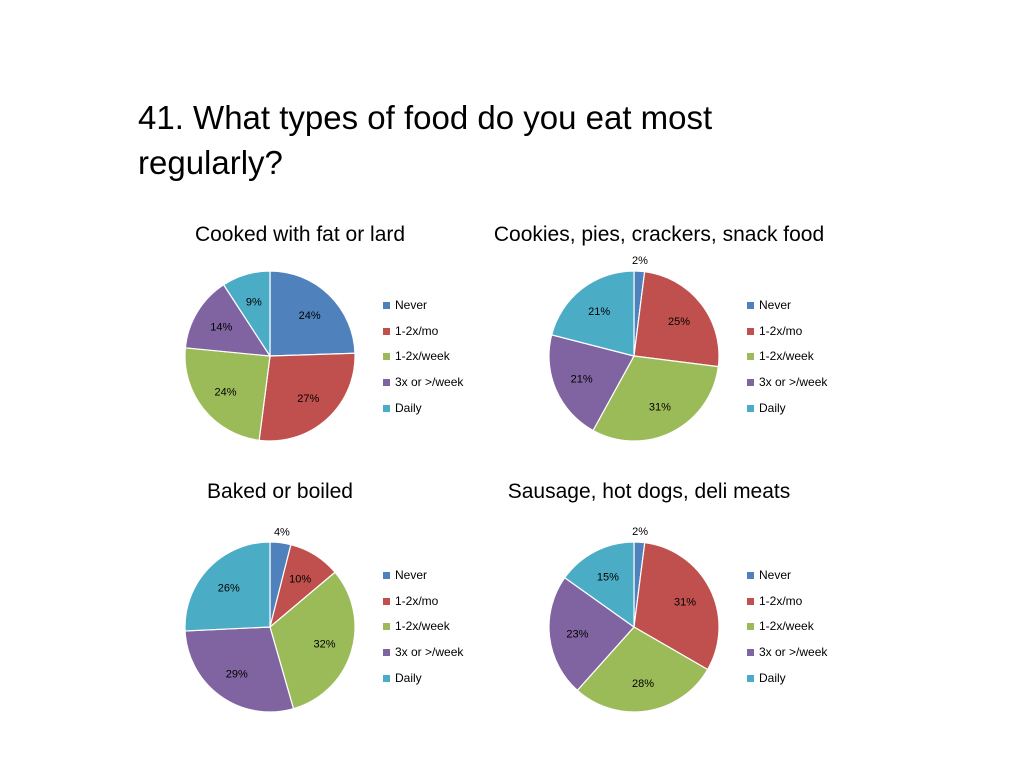 The width and height of the screenshot is (1024, 768). What do you see at coordinates (659, 234) in the screenshot?
I see `chart-title: Cookies, pies, crackers, snack food` at bounding box center [659, 234].